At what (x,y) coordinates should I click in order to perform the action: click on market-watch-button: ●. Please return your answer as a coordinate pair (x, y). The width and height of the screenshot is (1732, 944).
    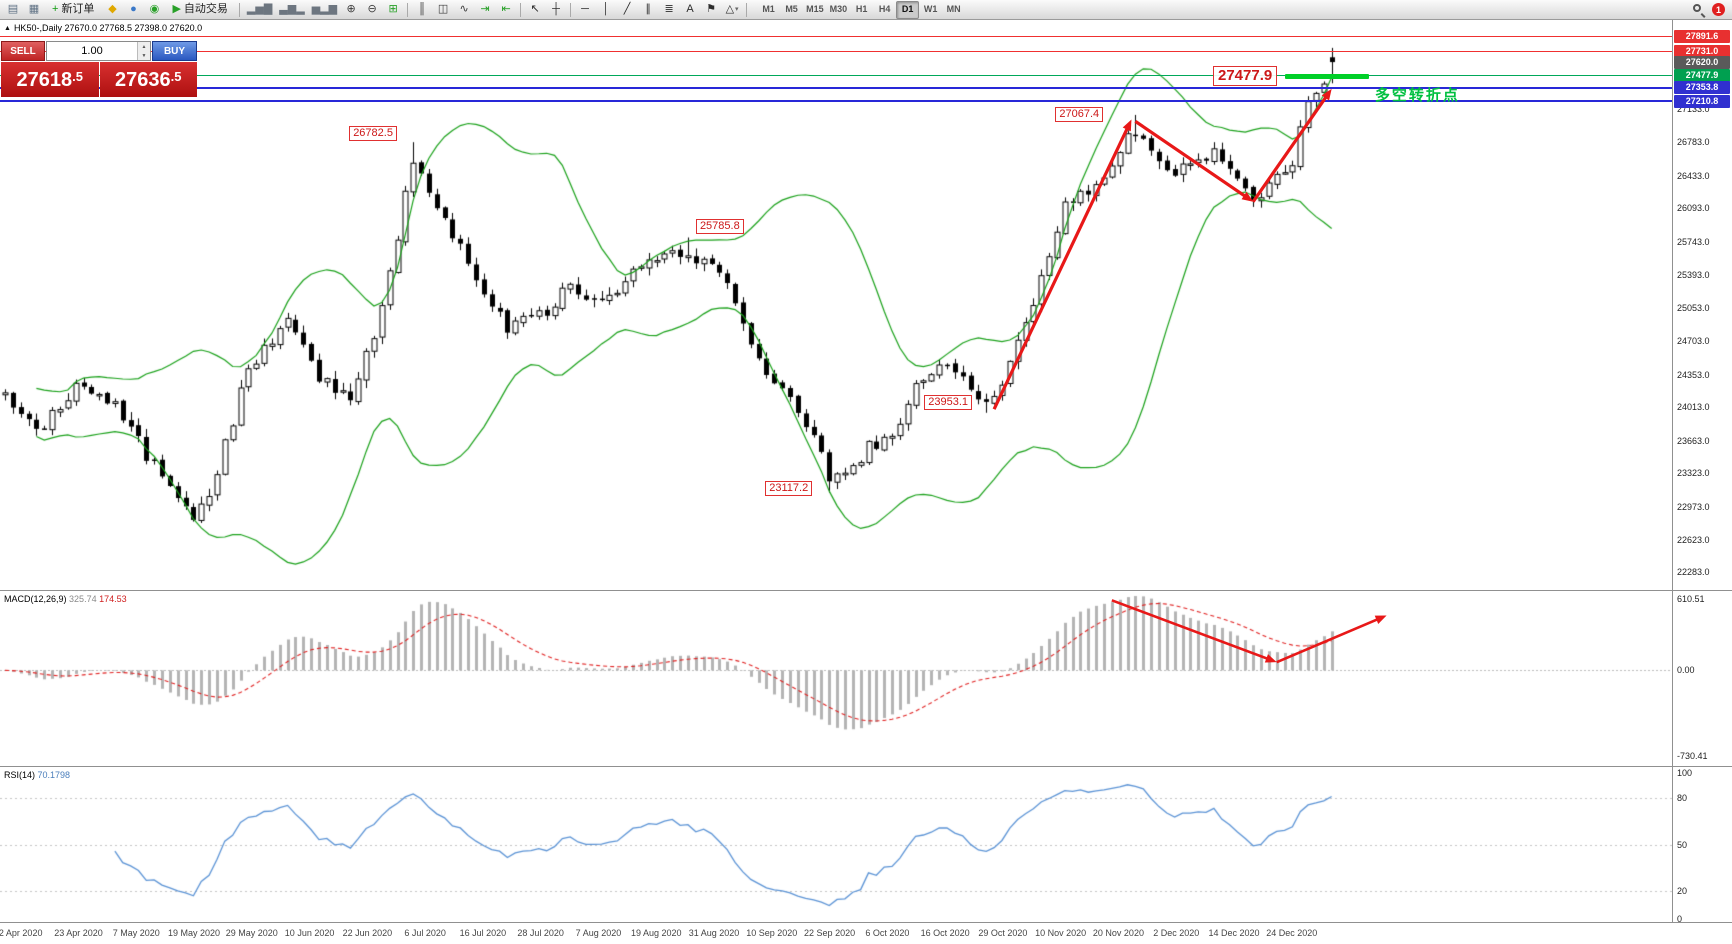
    Looking at the image, I should click on (133, 10).